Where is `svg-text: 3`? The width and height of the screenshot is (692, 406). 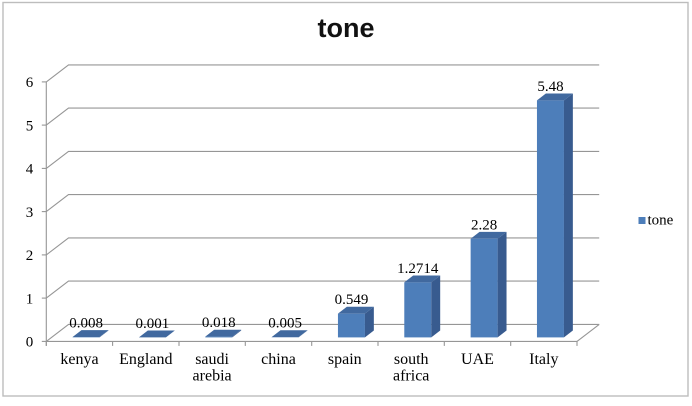
svg-text: 3 is located at coordinates (30, 213).